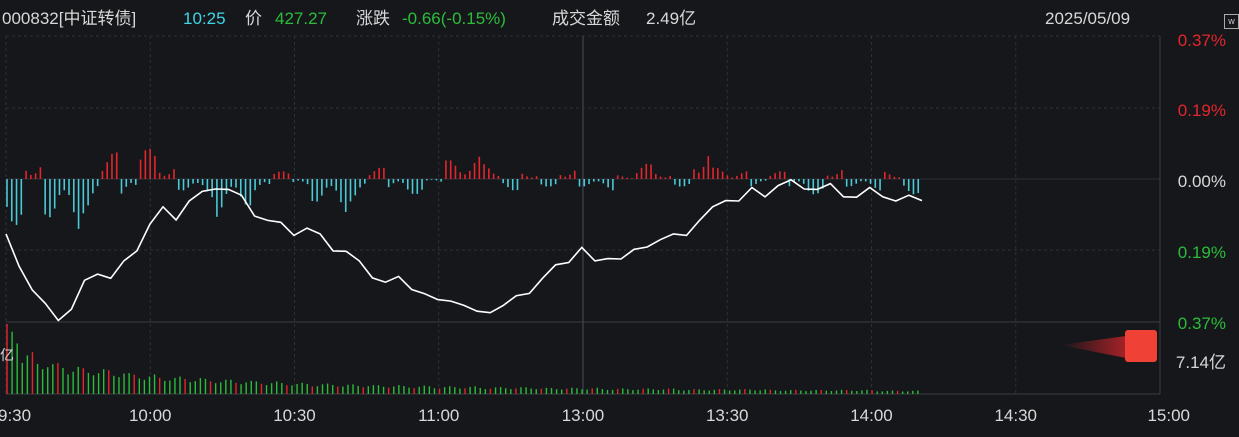 The height and width of the screenshot is (437, 1239). Describe the element at coordinates (1168, 415) in the screenshot. I see `x-tick-label: 15:00` at that location.